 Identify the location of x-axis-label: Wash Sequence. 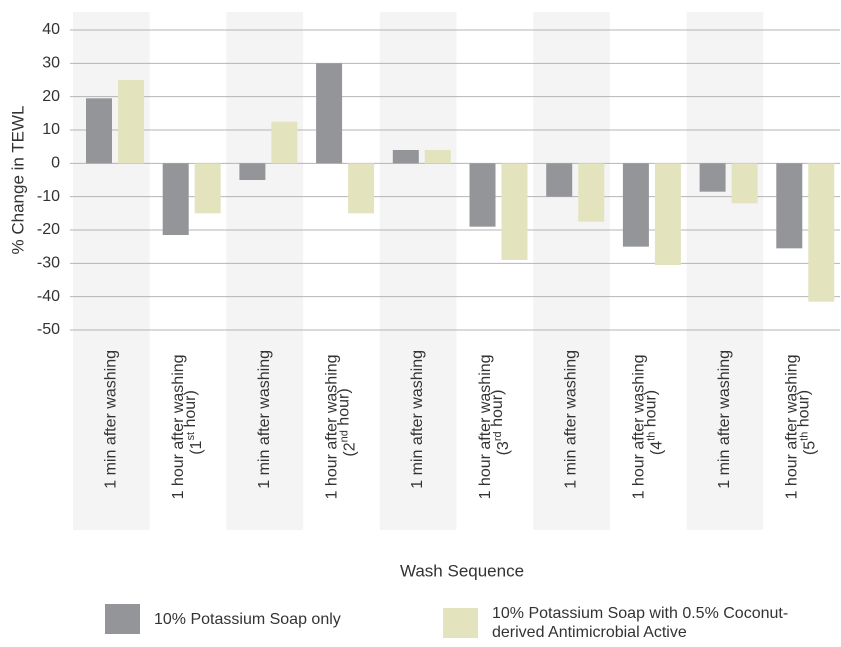
(462, 570).